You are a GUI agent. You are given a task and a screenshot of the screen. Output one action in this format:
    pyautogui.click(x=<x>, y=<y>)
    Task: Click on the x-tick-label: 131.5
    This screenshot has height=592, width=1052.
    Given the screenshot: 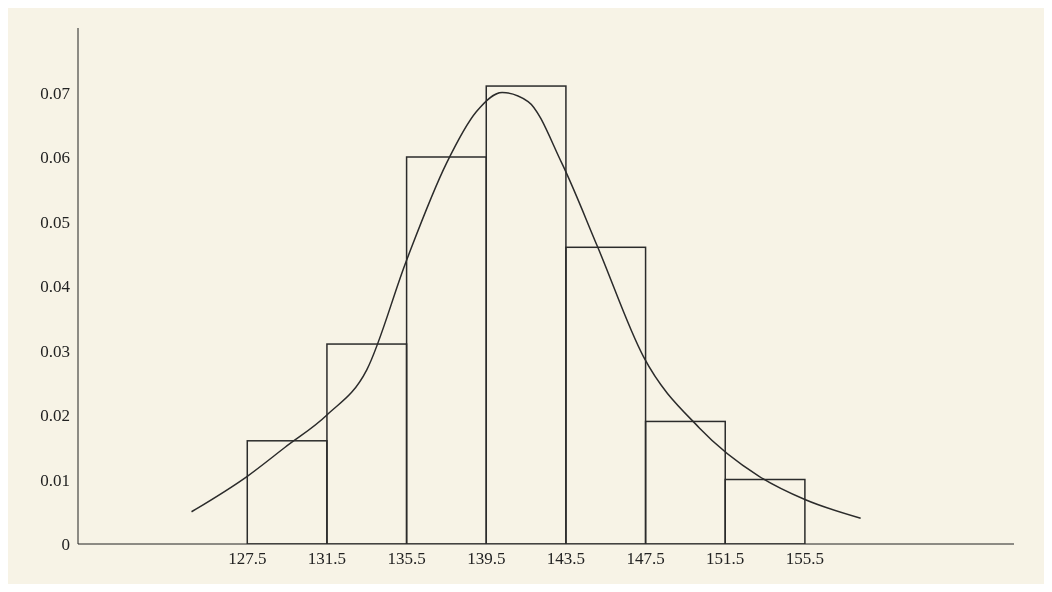 What is the action you would take?
    pyautogui.click(x=327, y=559)
    